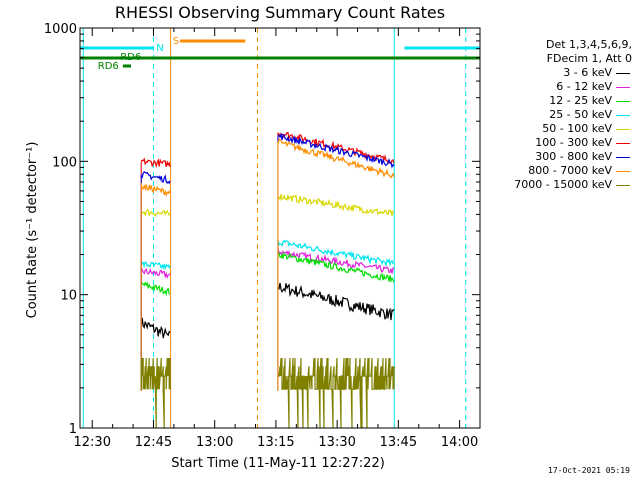  What do you see at coordinates (275, 442) in the screenshot?
I see `x-tick-label: 13:15` at bounding box center [275, 442].